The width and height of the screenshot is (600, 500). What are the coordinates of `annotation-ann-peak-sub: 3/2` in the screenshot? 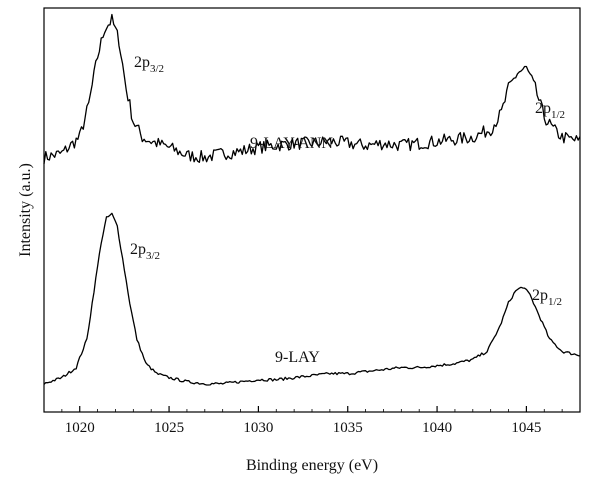 It's located at (157, 69).